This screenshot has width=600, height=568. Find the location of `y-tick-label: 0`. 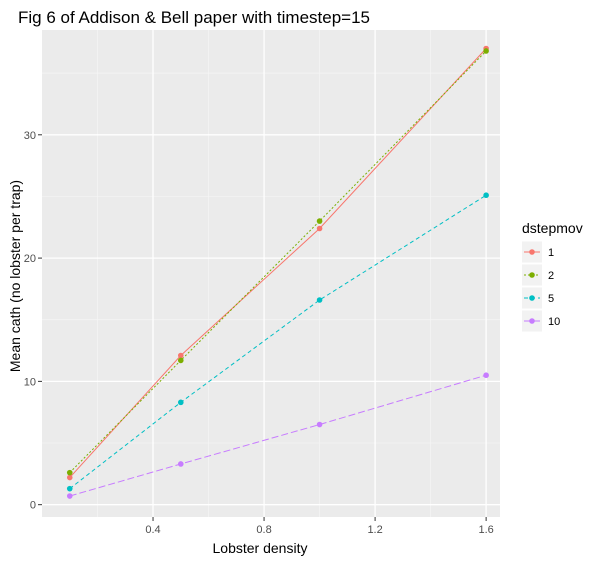

y-tick-label: 0 is located at coordinates (33, 506).